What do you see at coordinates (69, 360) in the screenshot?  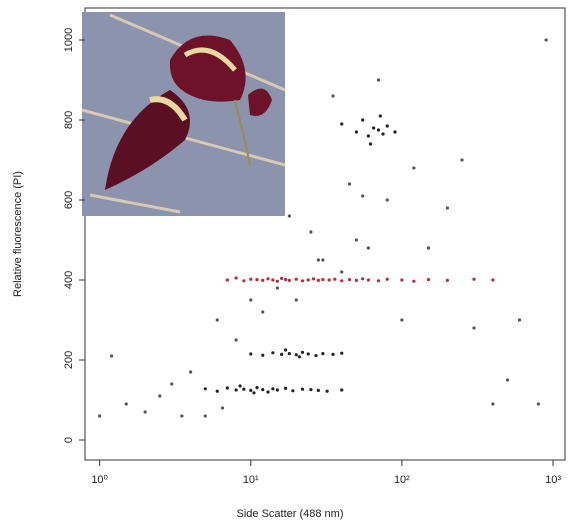 I see `y-tick-label: 200` at bounding box center [69, 360].